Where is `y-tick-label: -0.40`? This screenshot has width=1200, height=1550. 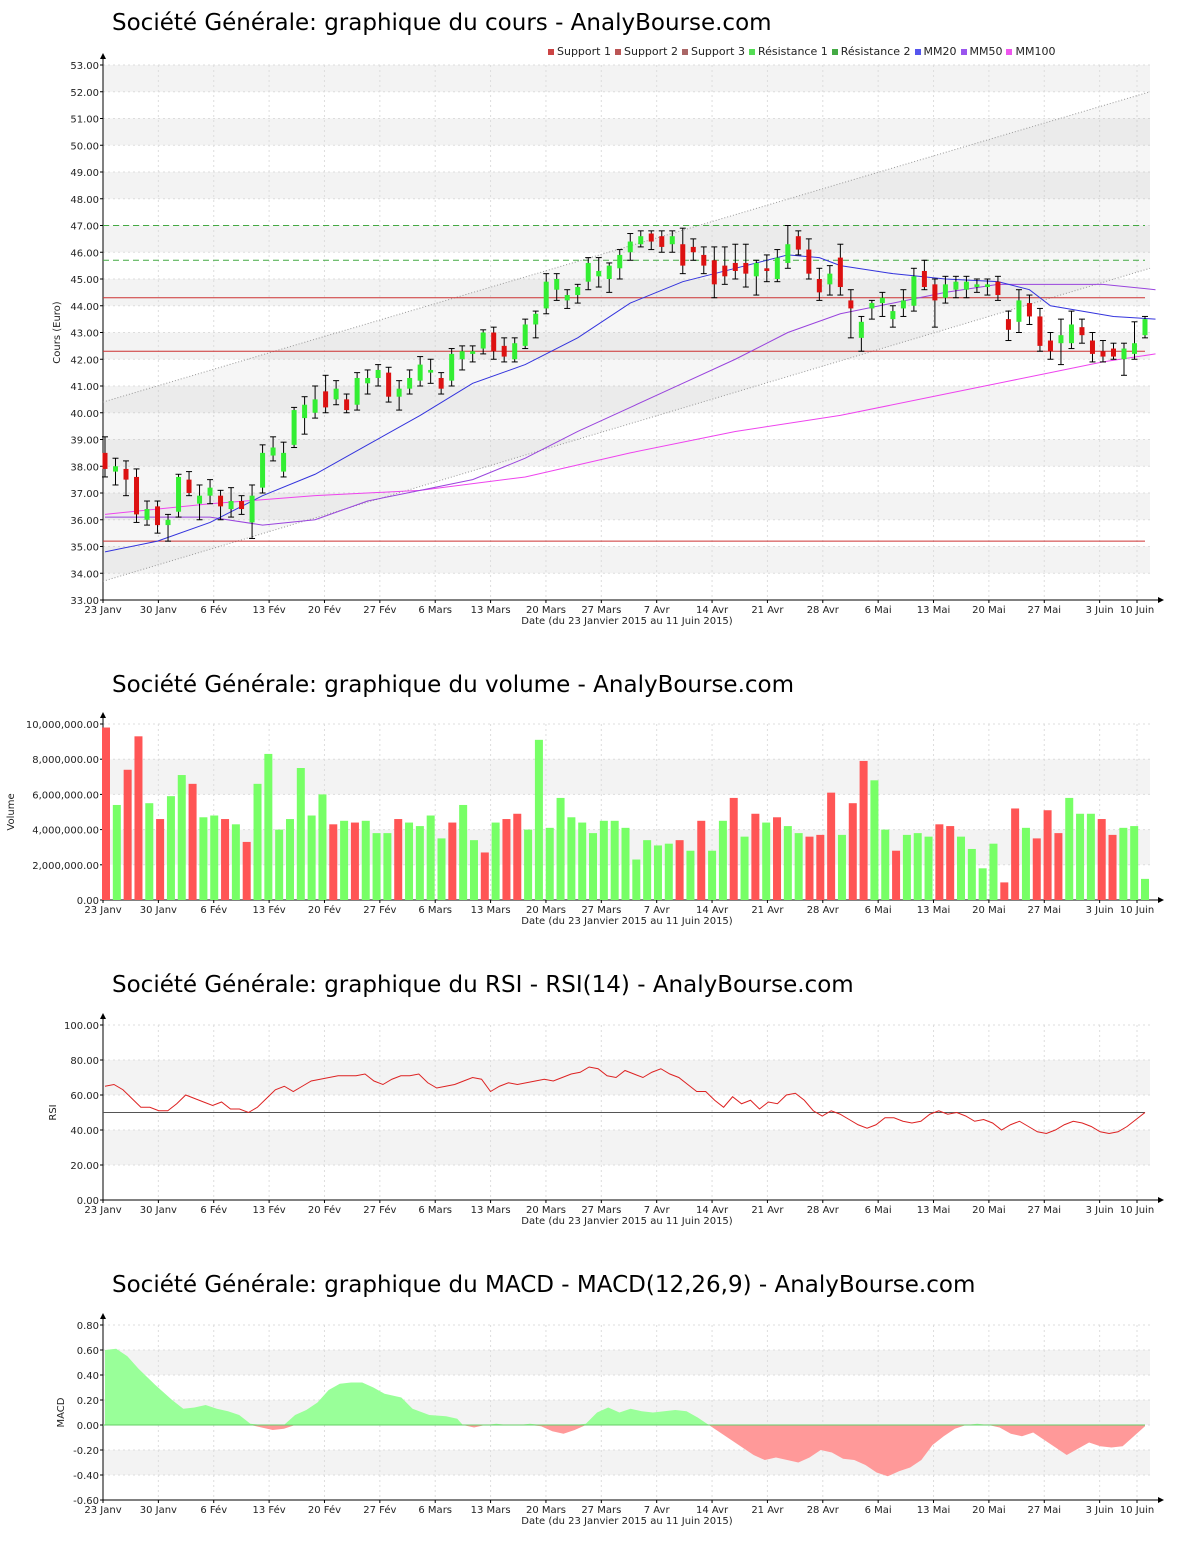
y-tick-label: -0.40 is located at coordinates (86, 1476).